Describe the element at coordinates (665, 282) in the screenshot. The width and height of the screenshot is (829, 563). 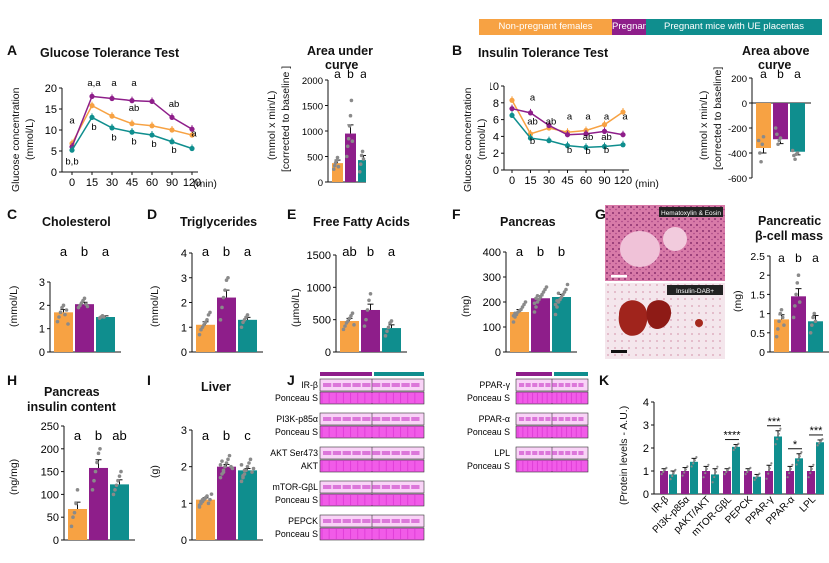
I see `histology-images: Hematoxylin & Eosin Insulin-DAB+` at that location.